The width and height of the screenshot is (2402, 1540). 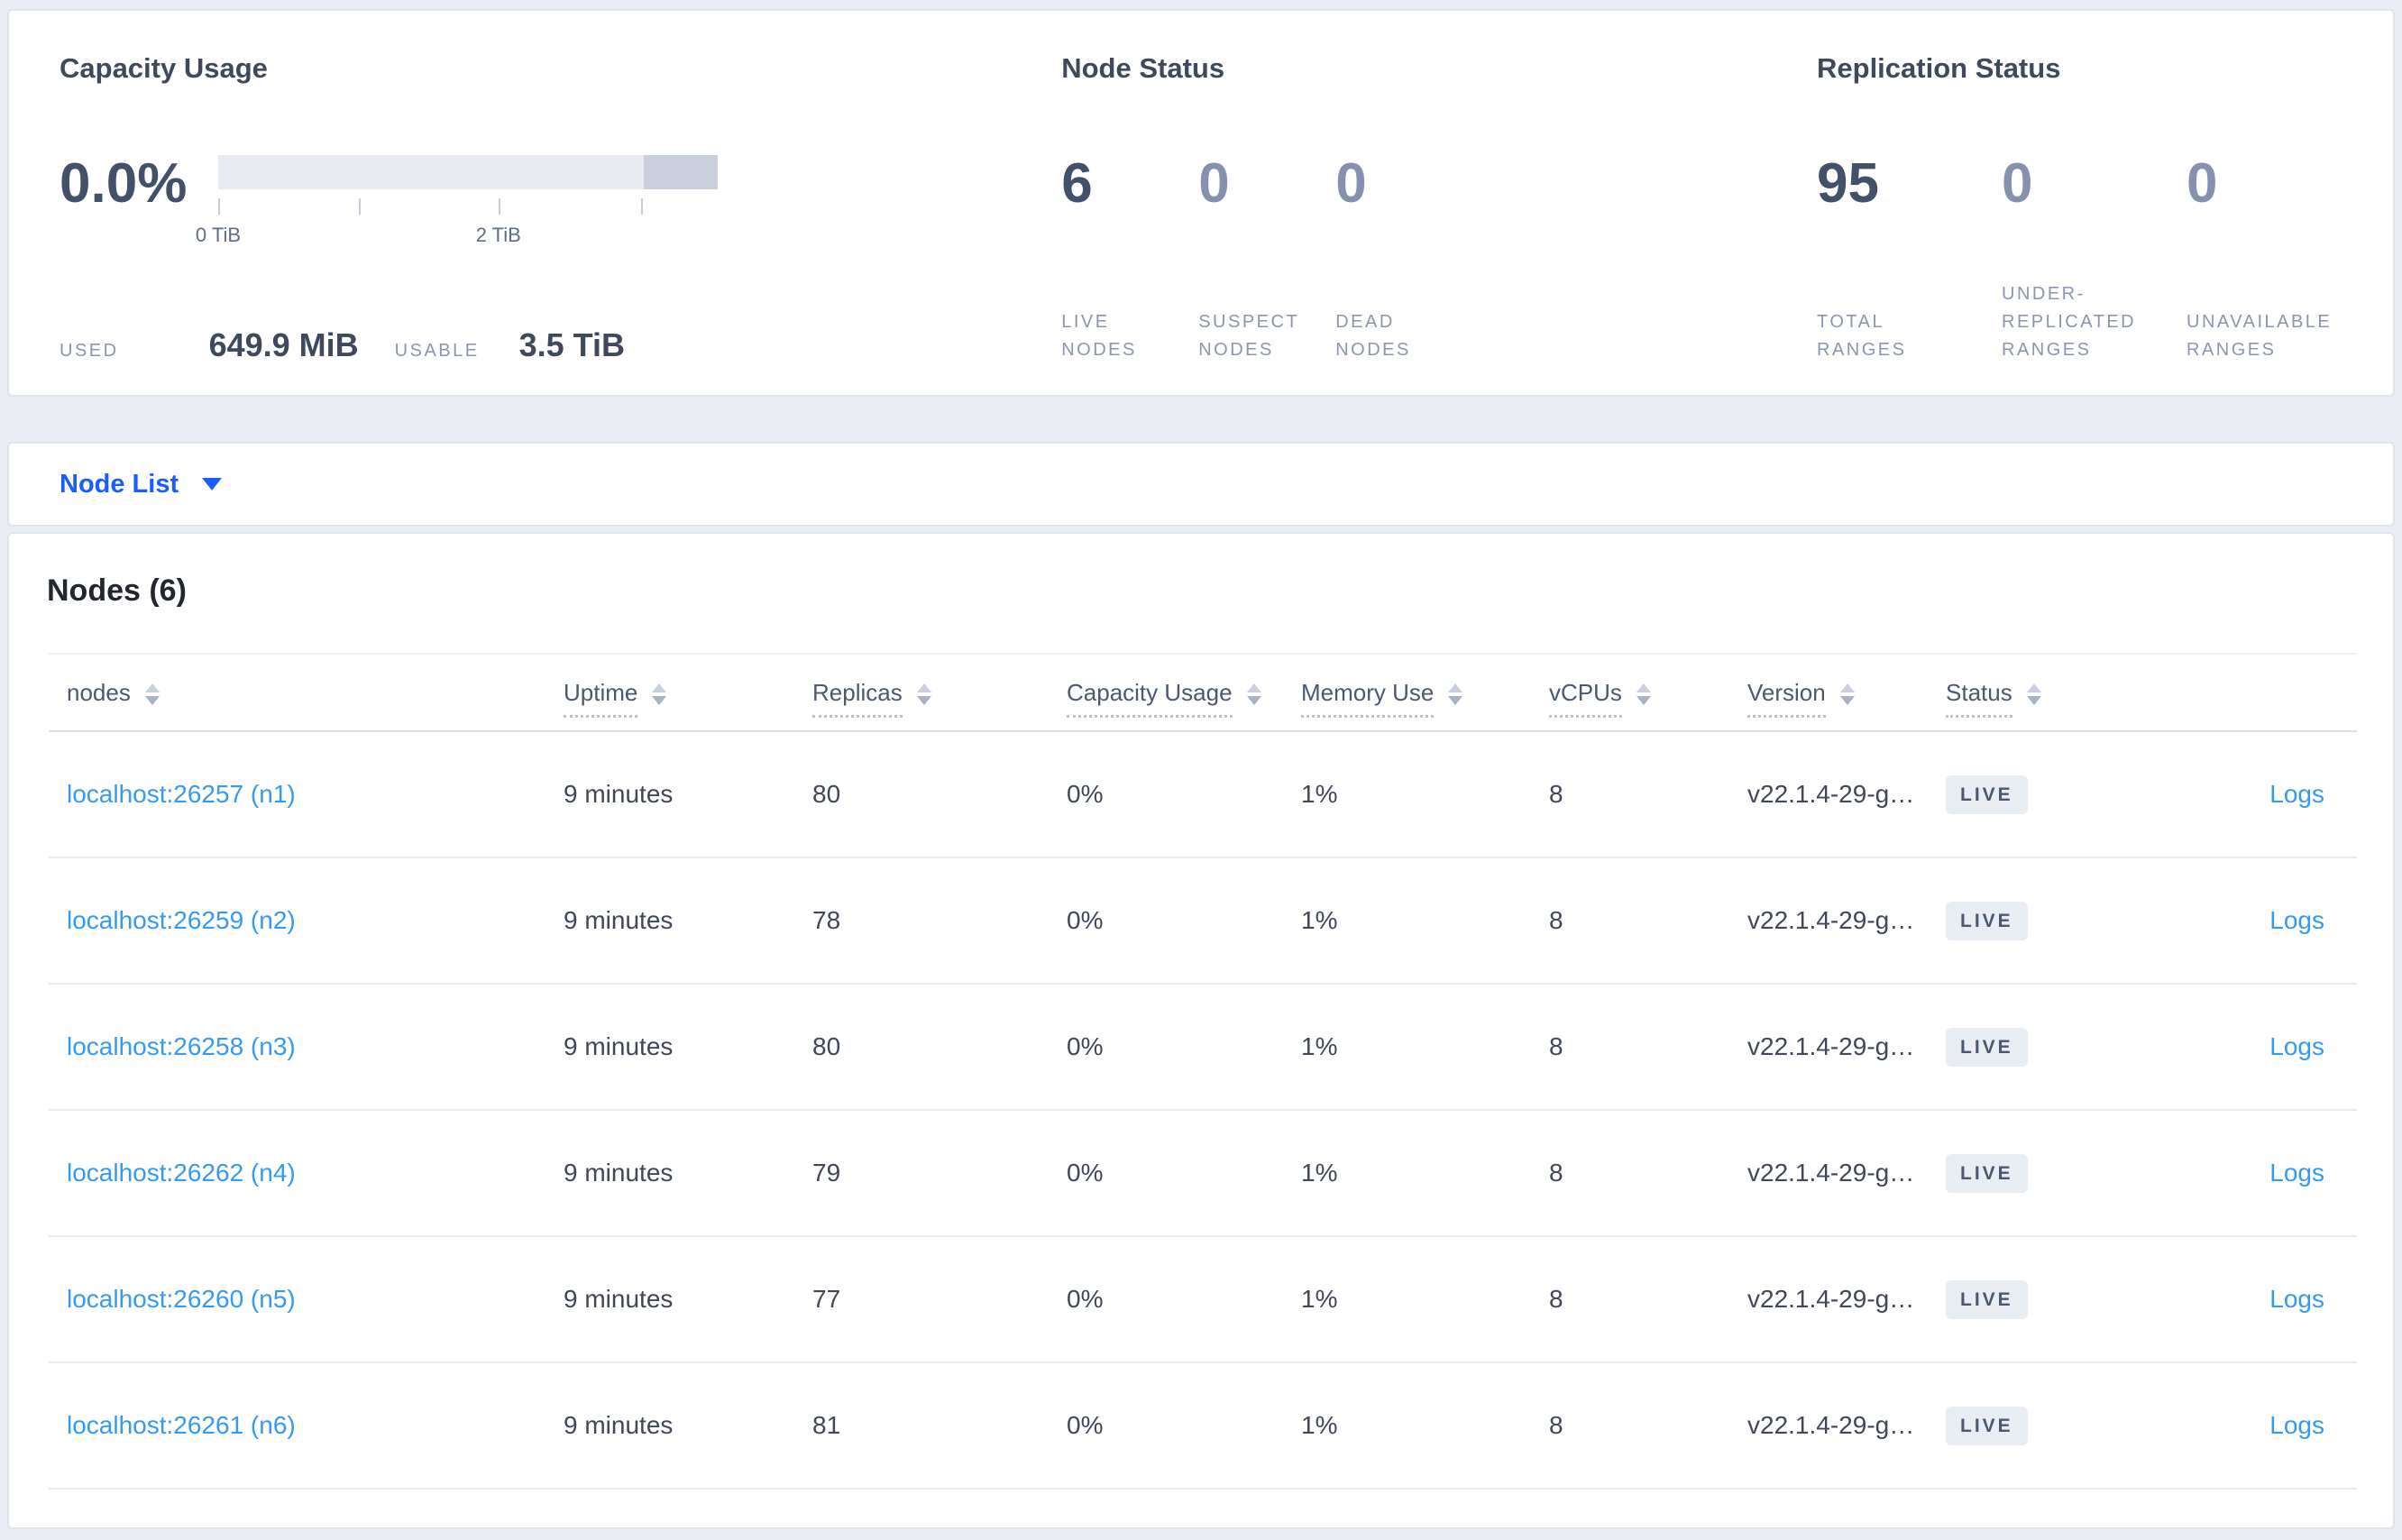 What do you see at coordinates (1143, 68) in the screenshot?
I see `node-status-title: Node Status` at bounding box center [1143, 68].